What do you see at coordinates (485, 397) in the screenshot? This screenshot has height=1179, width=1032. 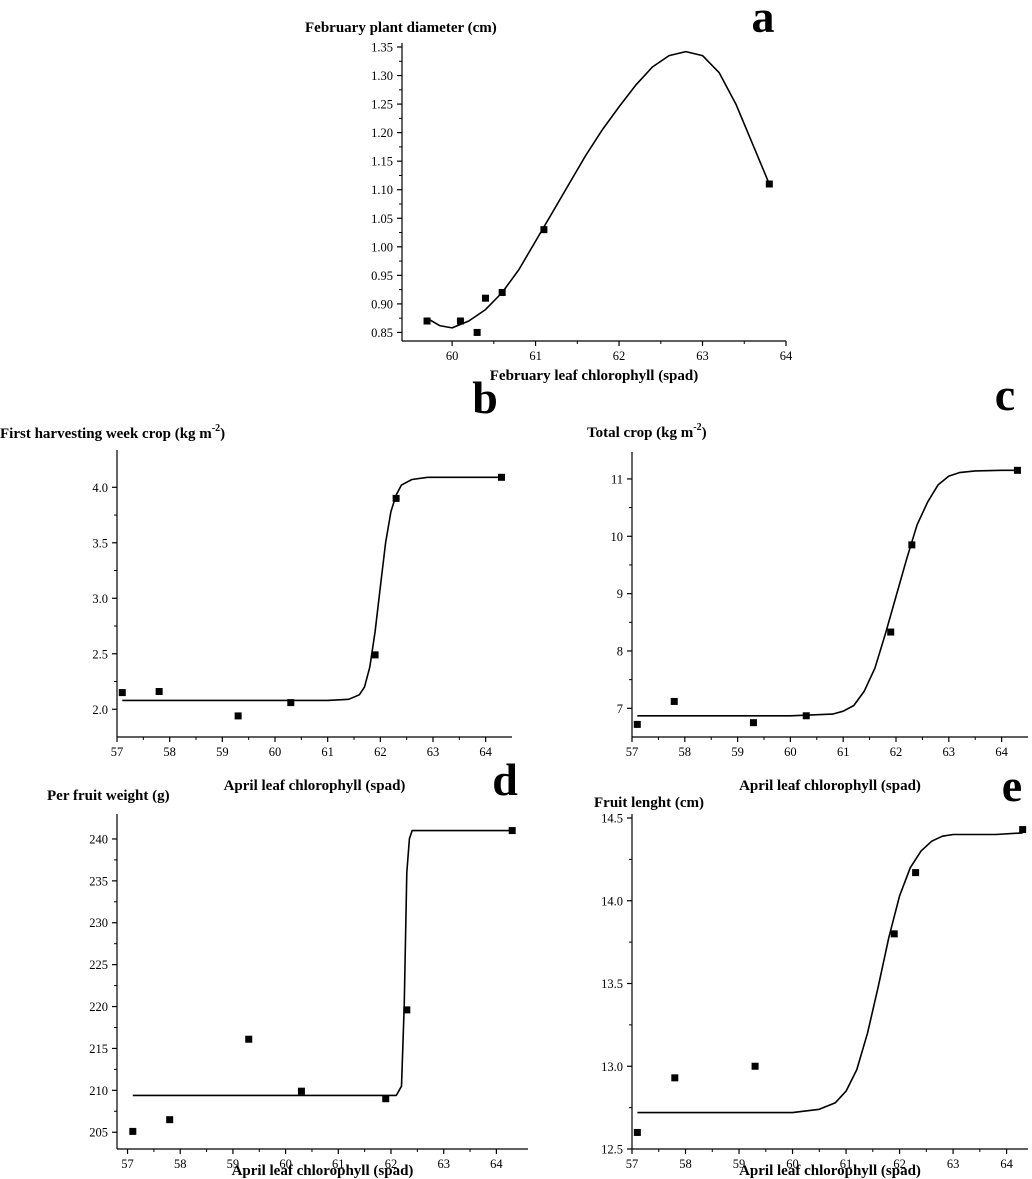 I see `panel-label: b` at bounding box center [485, 397].